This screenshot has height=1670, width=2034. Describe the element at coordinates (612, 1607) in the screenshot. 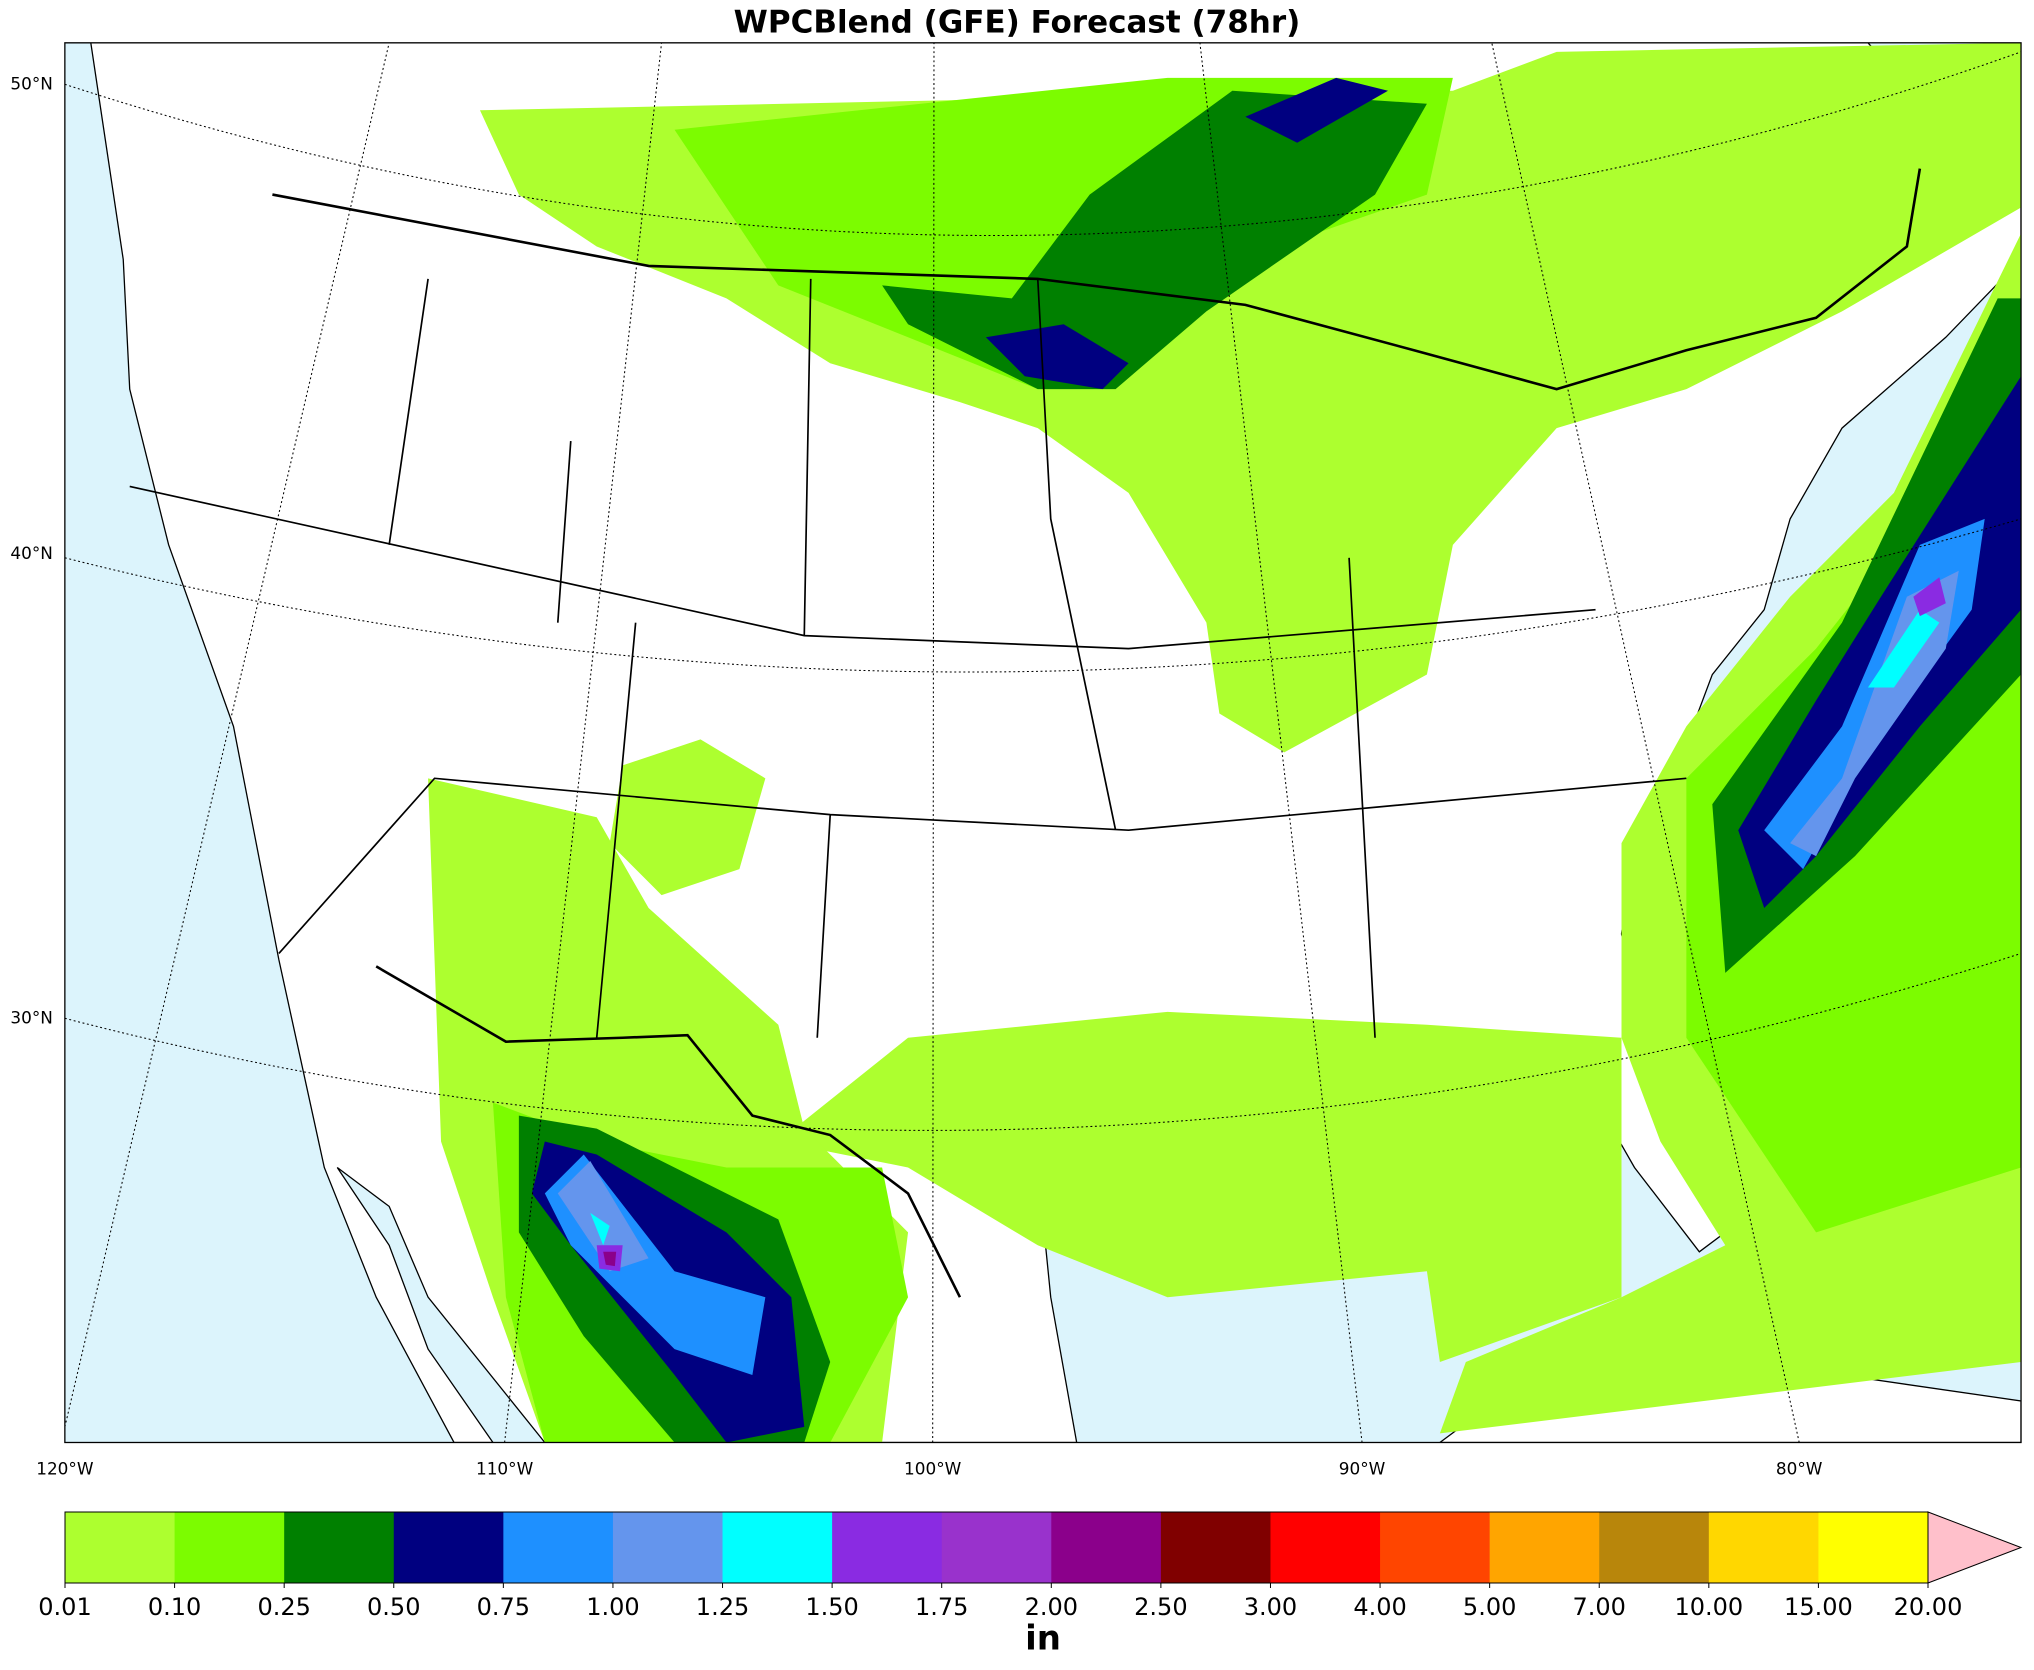

I see `colorbar-tick-label: 1.00` at that location.